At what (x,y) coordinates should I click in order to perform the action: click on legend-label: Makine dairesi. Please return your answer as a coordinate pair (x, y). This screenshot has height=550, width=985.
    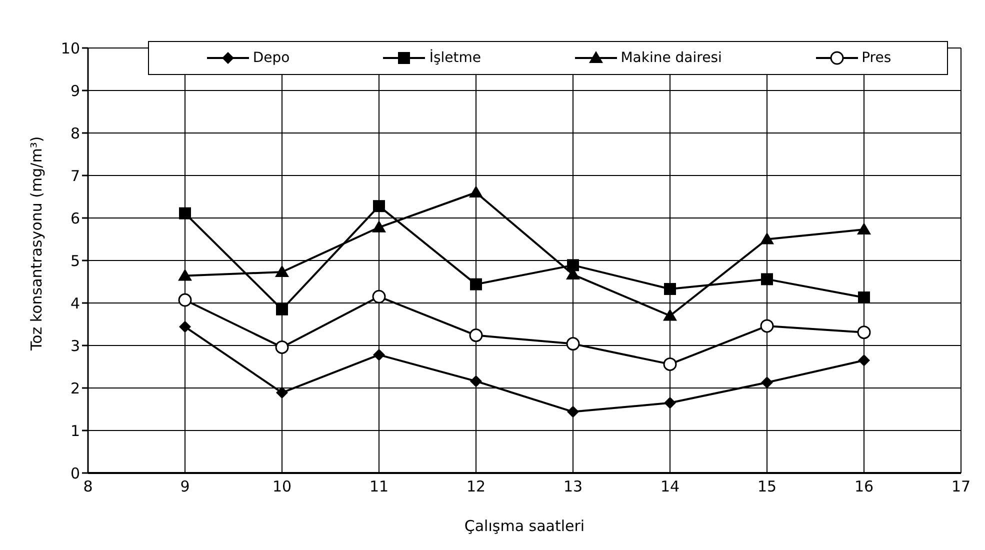
    Looking at the image, I should click on (671, 58).